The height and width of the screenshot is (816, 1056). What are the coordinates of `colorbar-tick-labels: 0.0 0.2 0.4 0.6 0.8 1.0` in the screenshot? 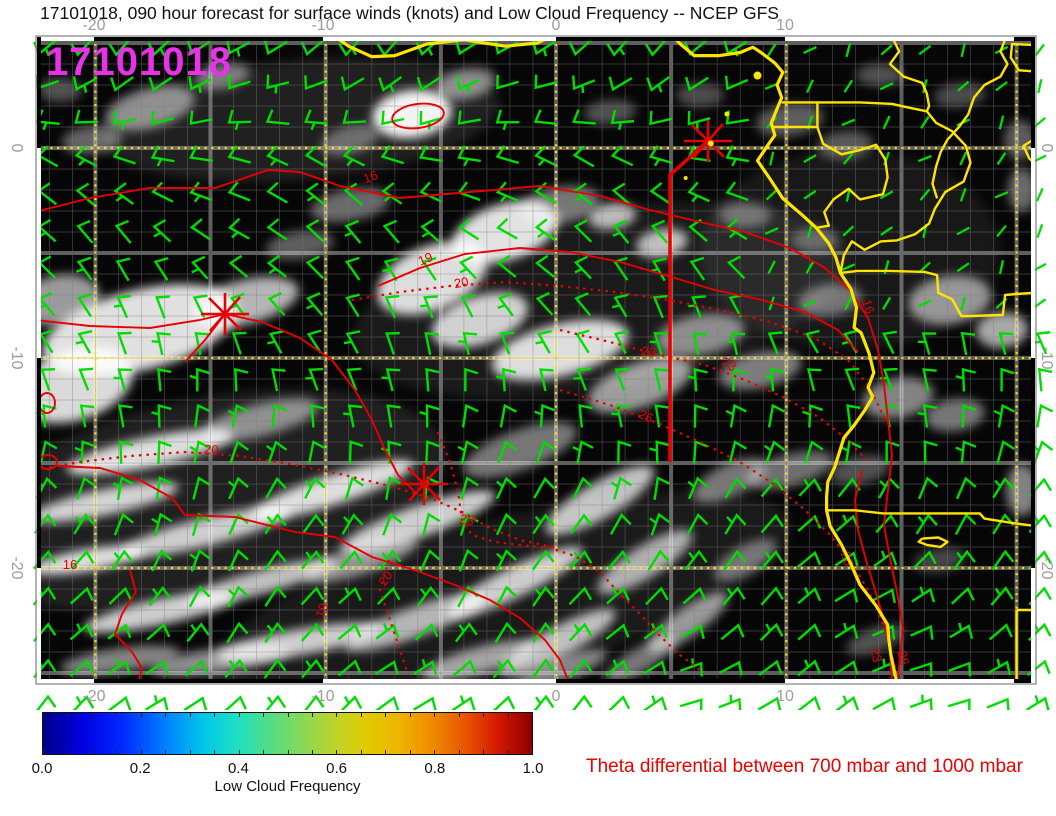 It's located at (288, 768).